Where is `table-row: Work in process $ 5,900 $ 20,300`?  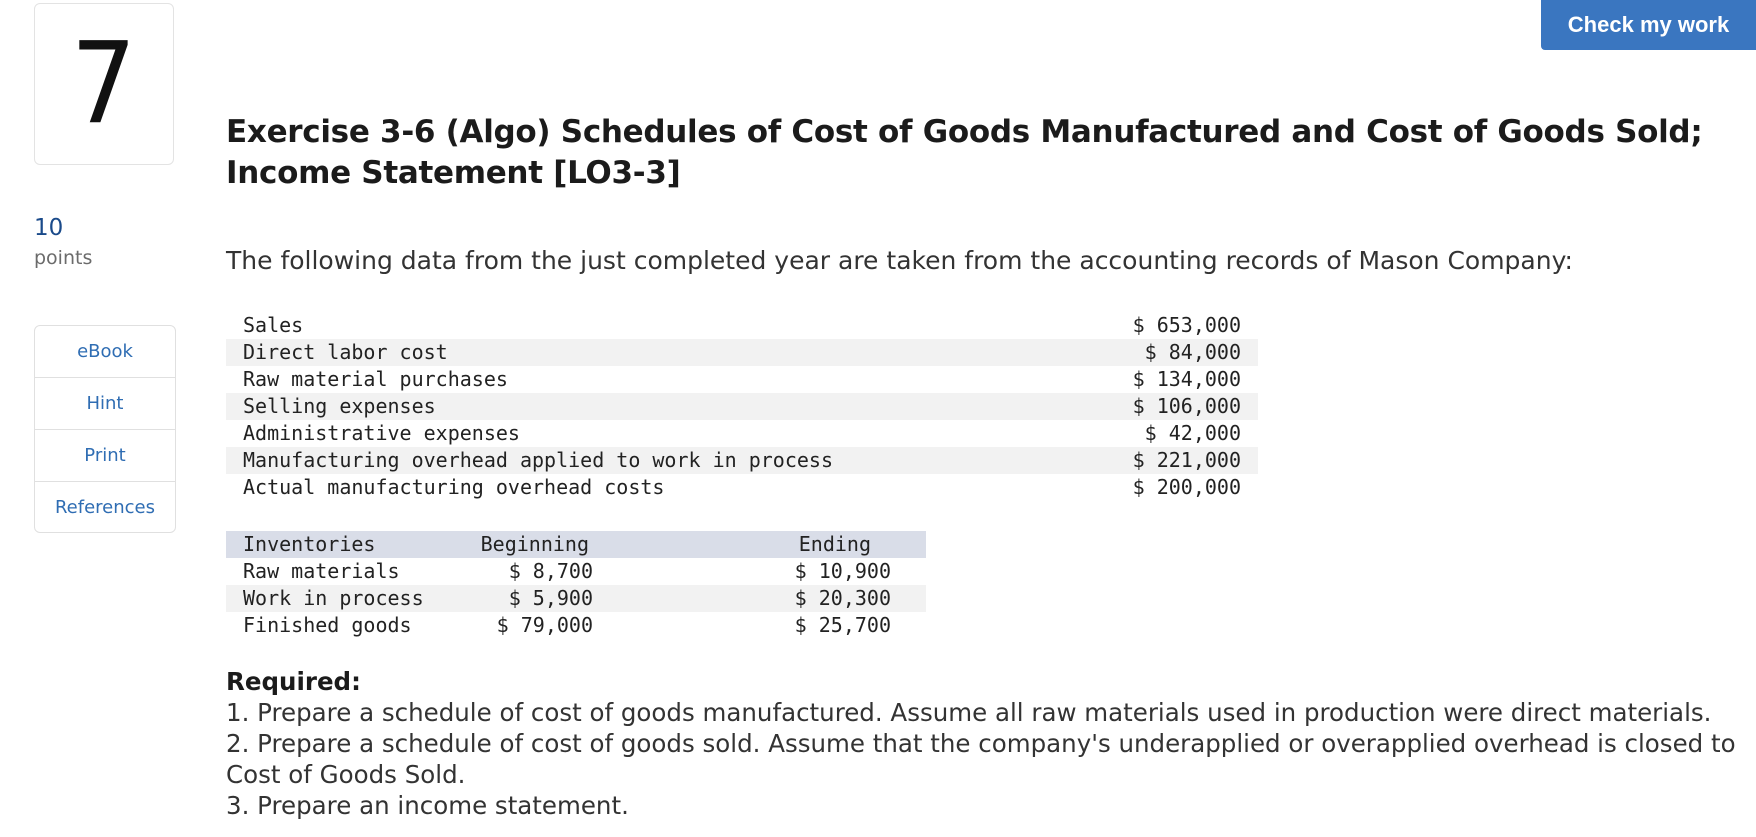 table-row: Work in process $ 5,900 $ 20,300 is located at coordinates (576, 598).